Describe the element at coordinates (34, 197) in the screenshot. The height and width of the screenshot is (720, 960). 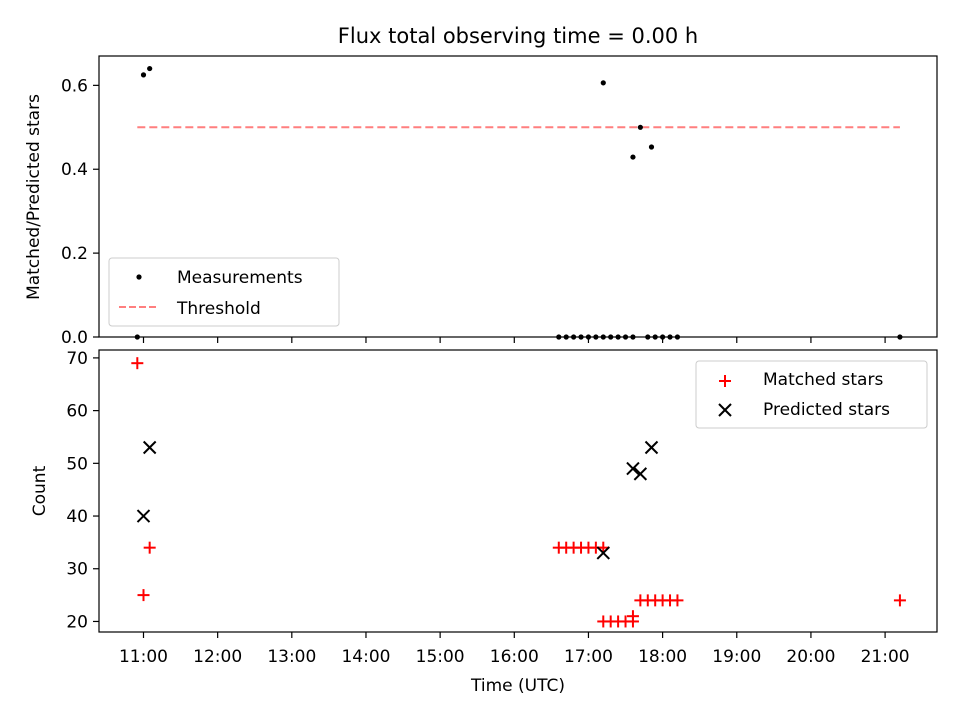
I see `top-y-axis-label: Matched/Predicted stars` at that location.